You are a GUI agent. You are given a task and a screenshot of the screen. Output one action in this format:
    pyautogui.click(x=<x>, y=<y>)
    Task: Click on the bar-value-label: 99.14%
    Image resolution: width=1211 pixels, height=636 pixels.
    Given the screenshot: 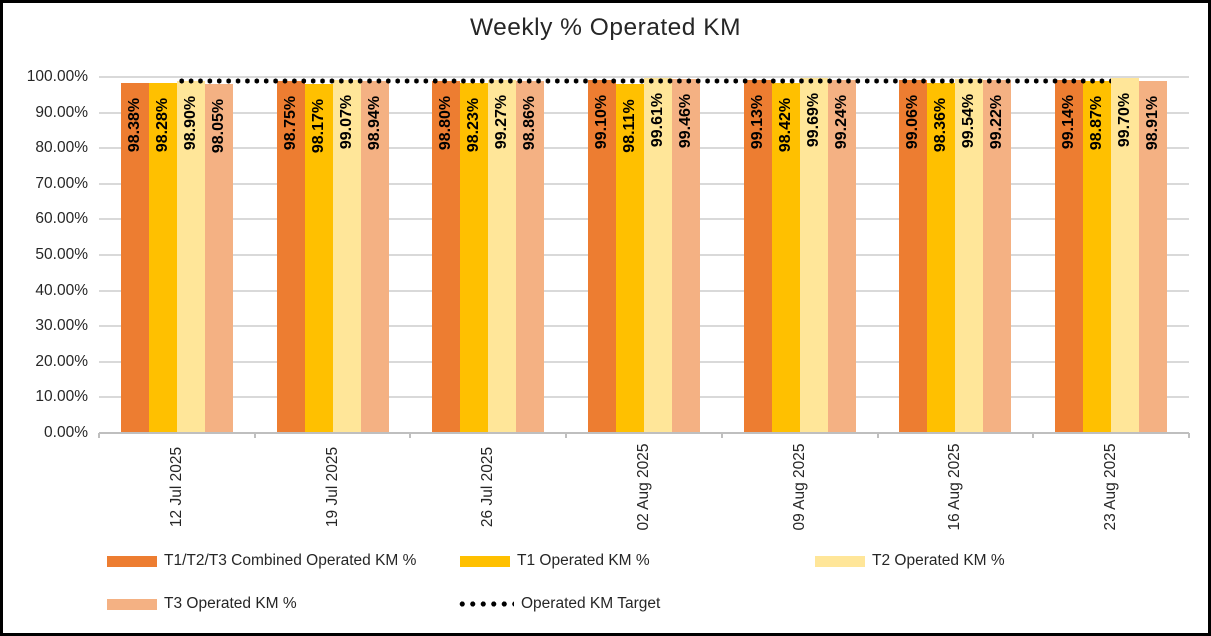 What is the action you would take?
    pyautogui.click(x=1069, y=122)
    